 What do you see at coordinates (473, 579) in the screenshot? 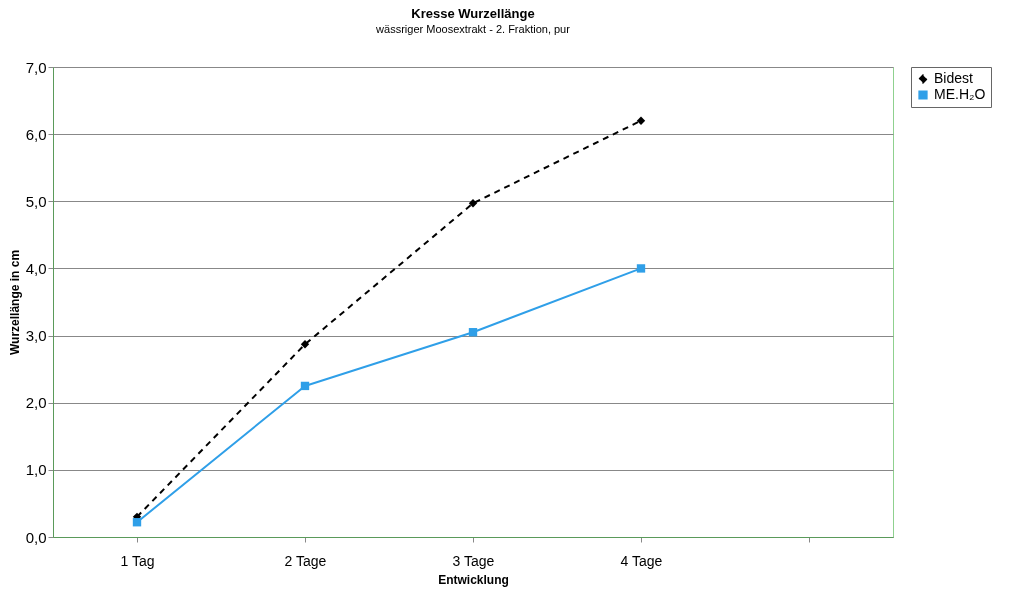
I see `x-axis-title: Entwicklung` at bounding box center [473, 579].